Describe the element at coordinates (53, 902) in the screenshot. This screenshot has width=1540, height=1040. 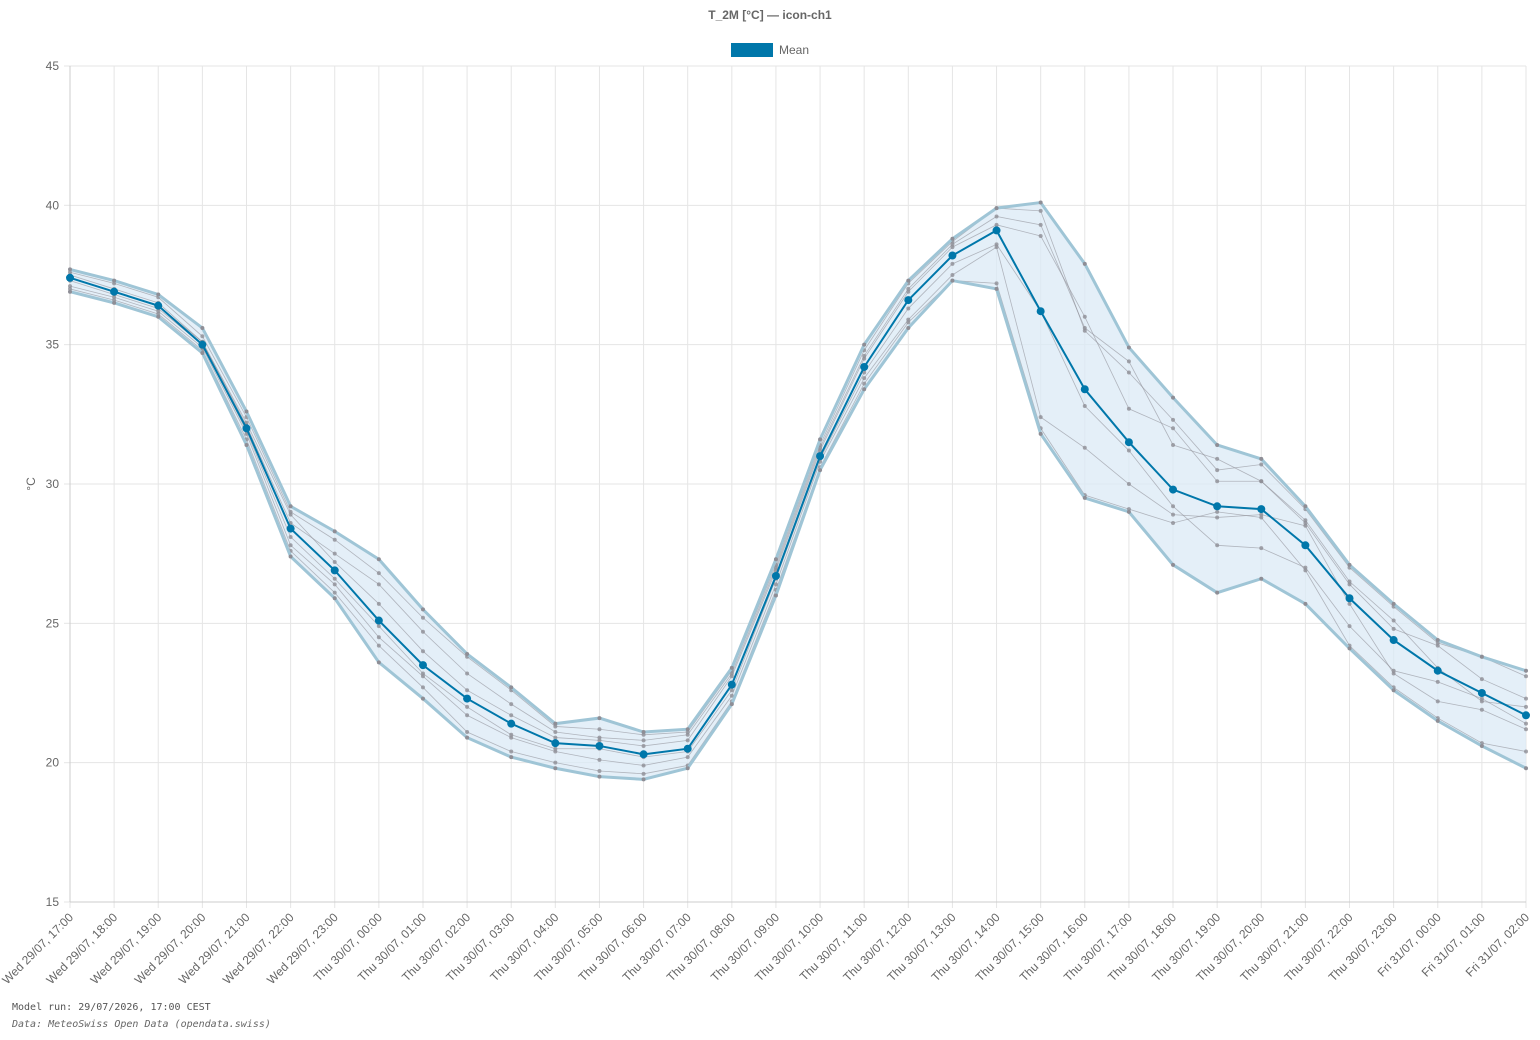
I see `y-tick-label: 15` at that location.